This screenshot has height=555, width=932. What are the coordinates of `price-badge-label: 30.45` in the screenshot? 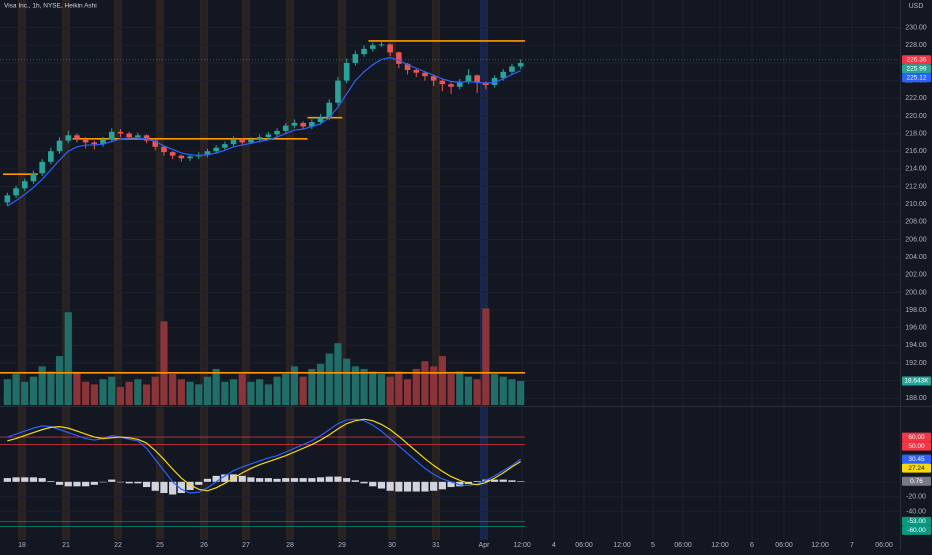 It's located at (916, 459).